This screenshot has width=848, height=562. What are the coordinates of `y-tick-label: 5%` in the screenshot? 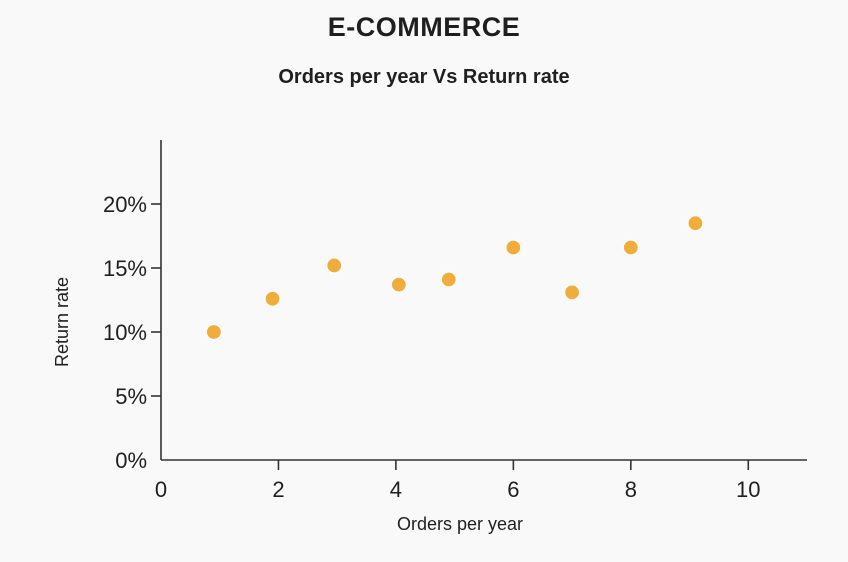 It's located at (131, 396).